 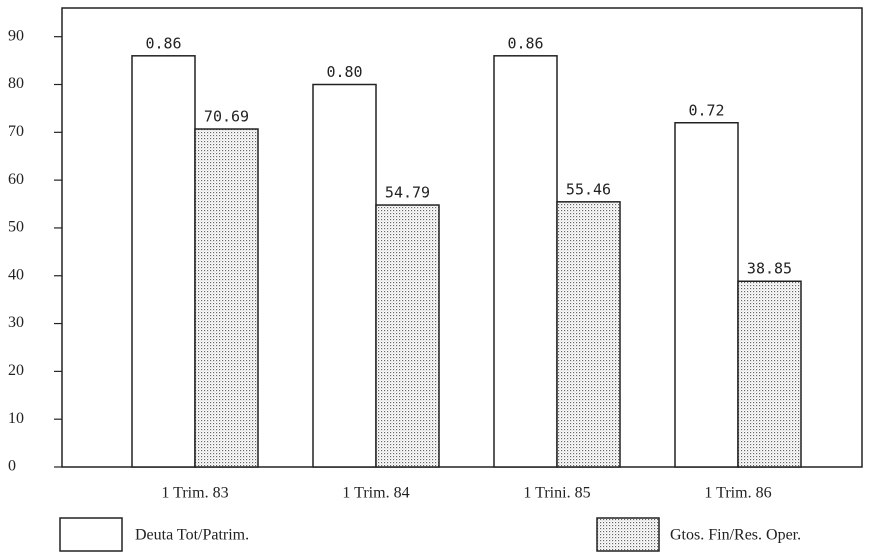 I want to click on value-label: 38.85, so click(x=769, y=269).